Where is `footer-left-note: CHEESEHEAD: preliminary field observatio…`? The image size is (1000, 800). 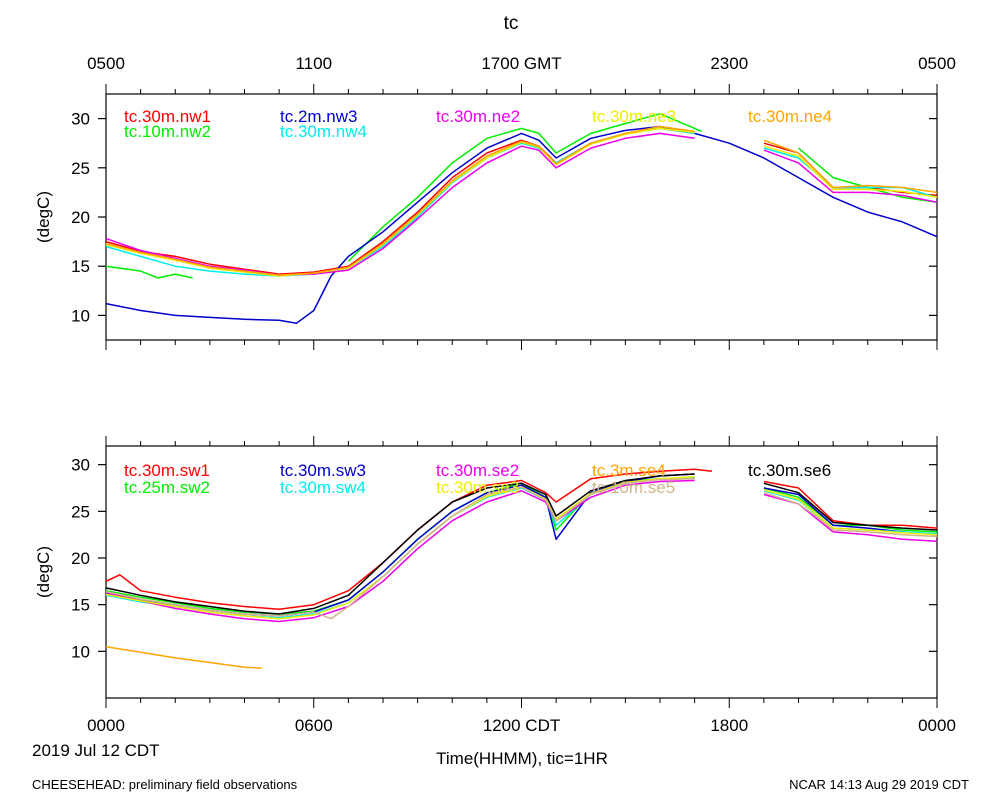 footer-left-note: CHEESEHEAD: preliminary field observatio… is located at coordinates (165, 784).